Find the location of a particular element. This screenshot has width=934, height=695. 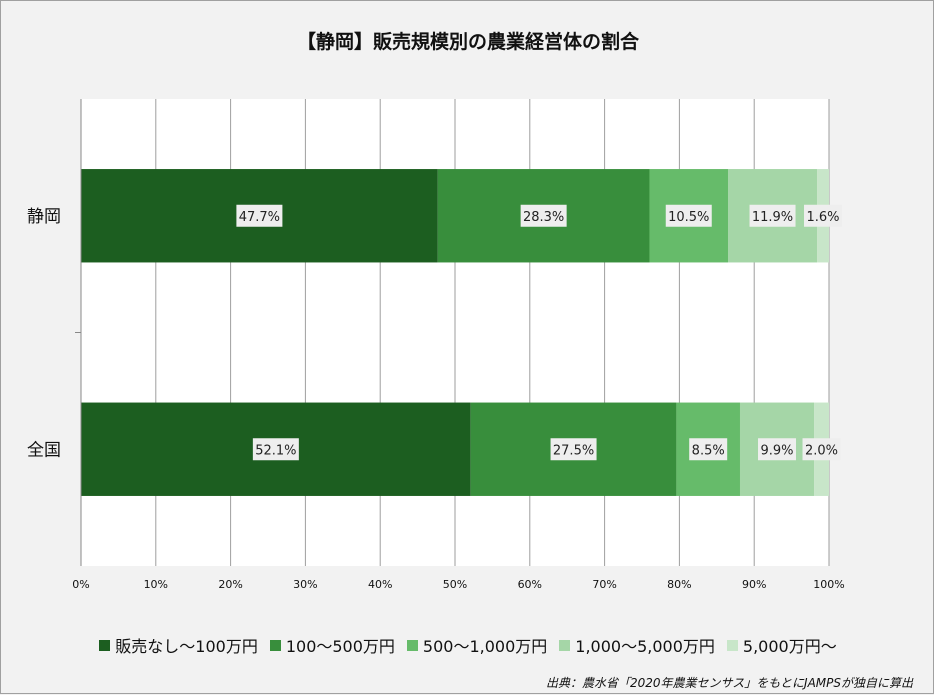

legend-label: 500～1,000万円 is located at coordinates (485, 646).